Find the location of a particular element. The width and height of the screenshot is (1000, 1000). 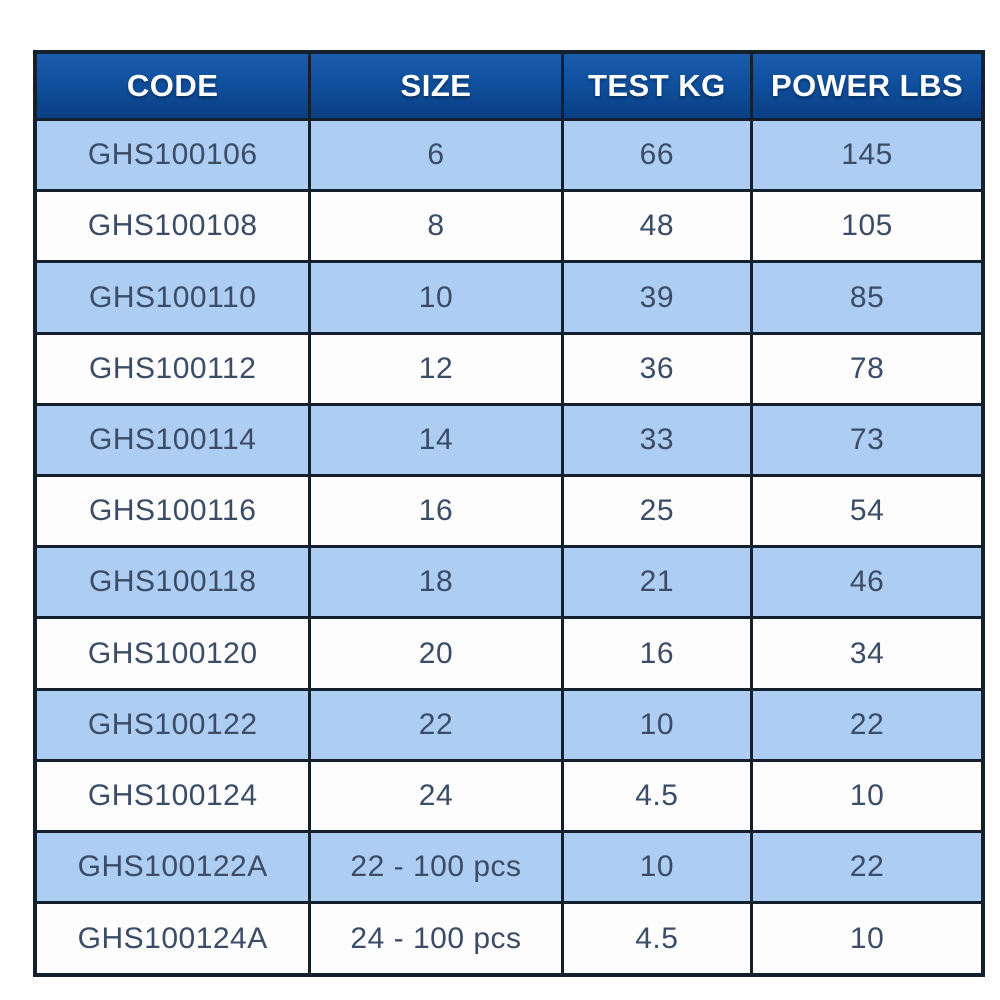

table-row: GHS100124 24 4.5 10 is located at coordinates (509, 796).